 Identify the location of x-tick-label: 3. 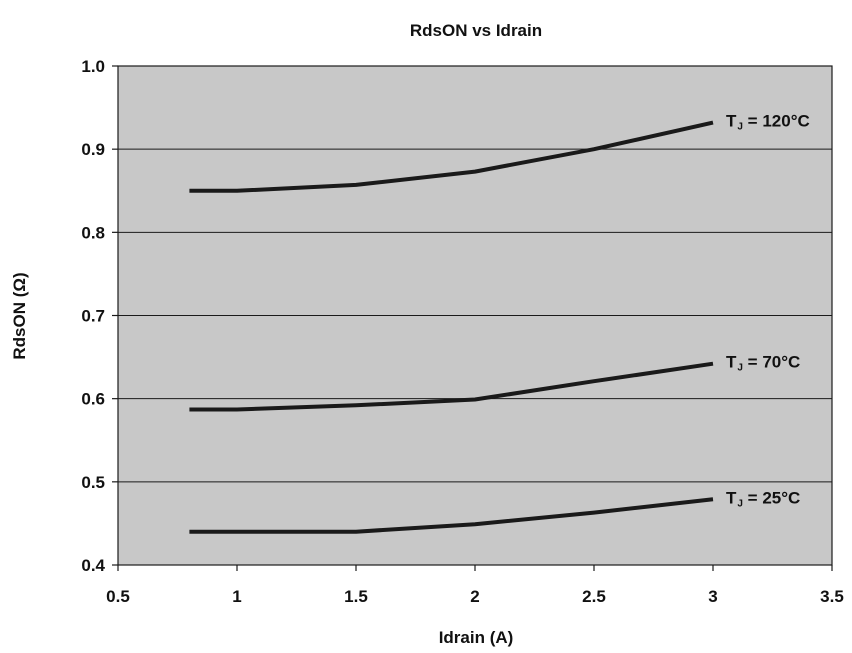
(712, 596).